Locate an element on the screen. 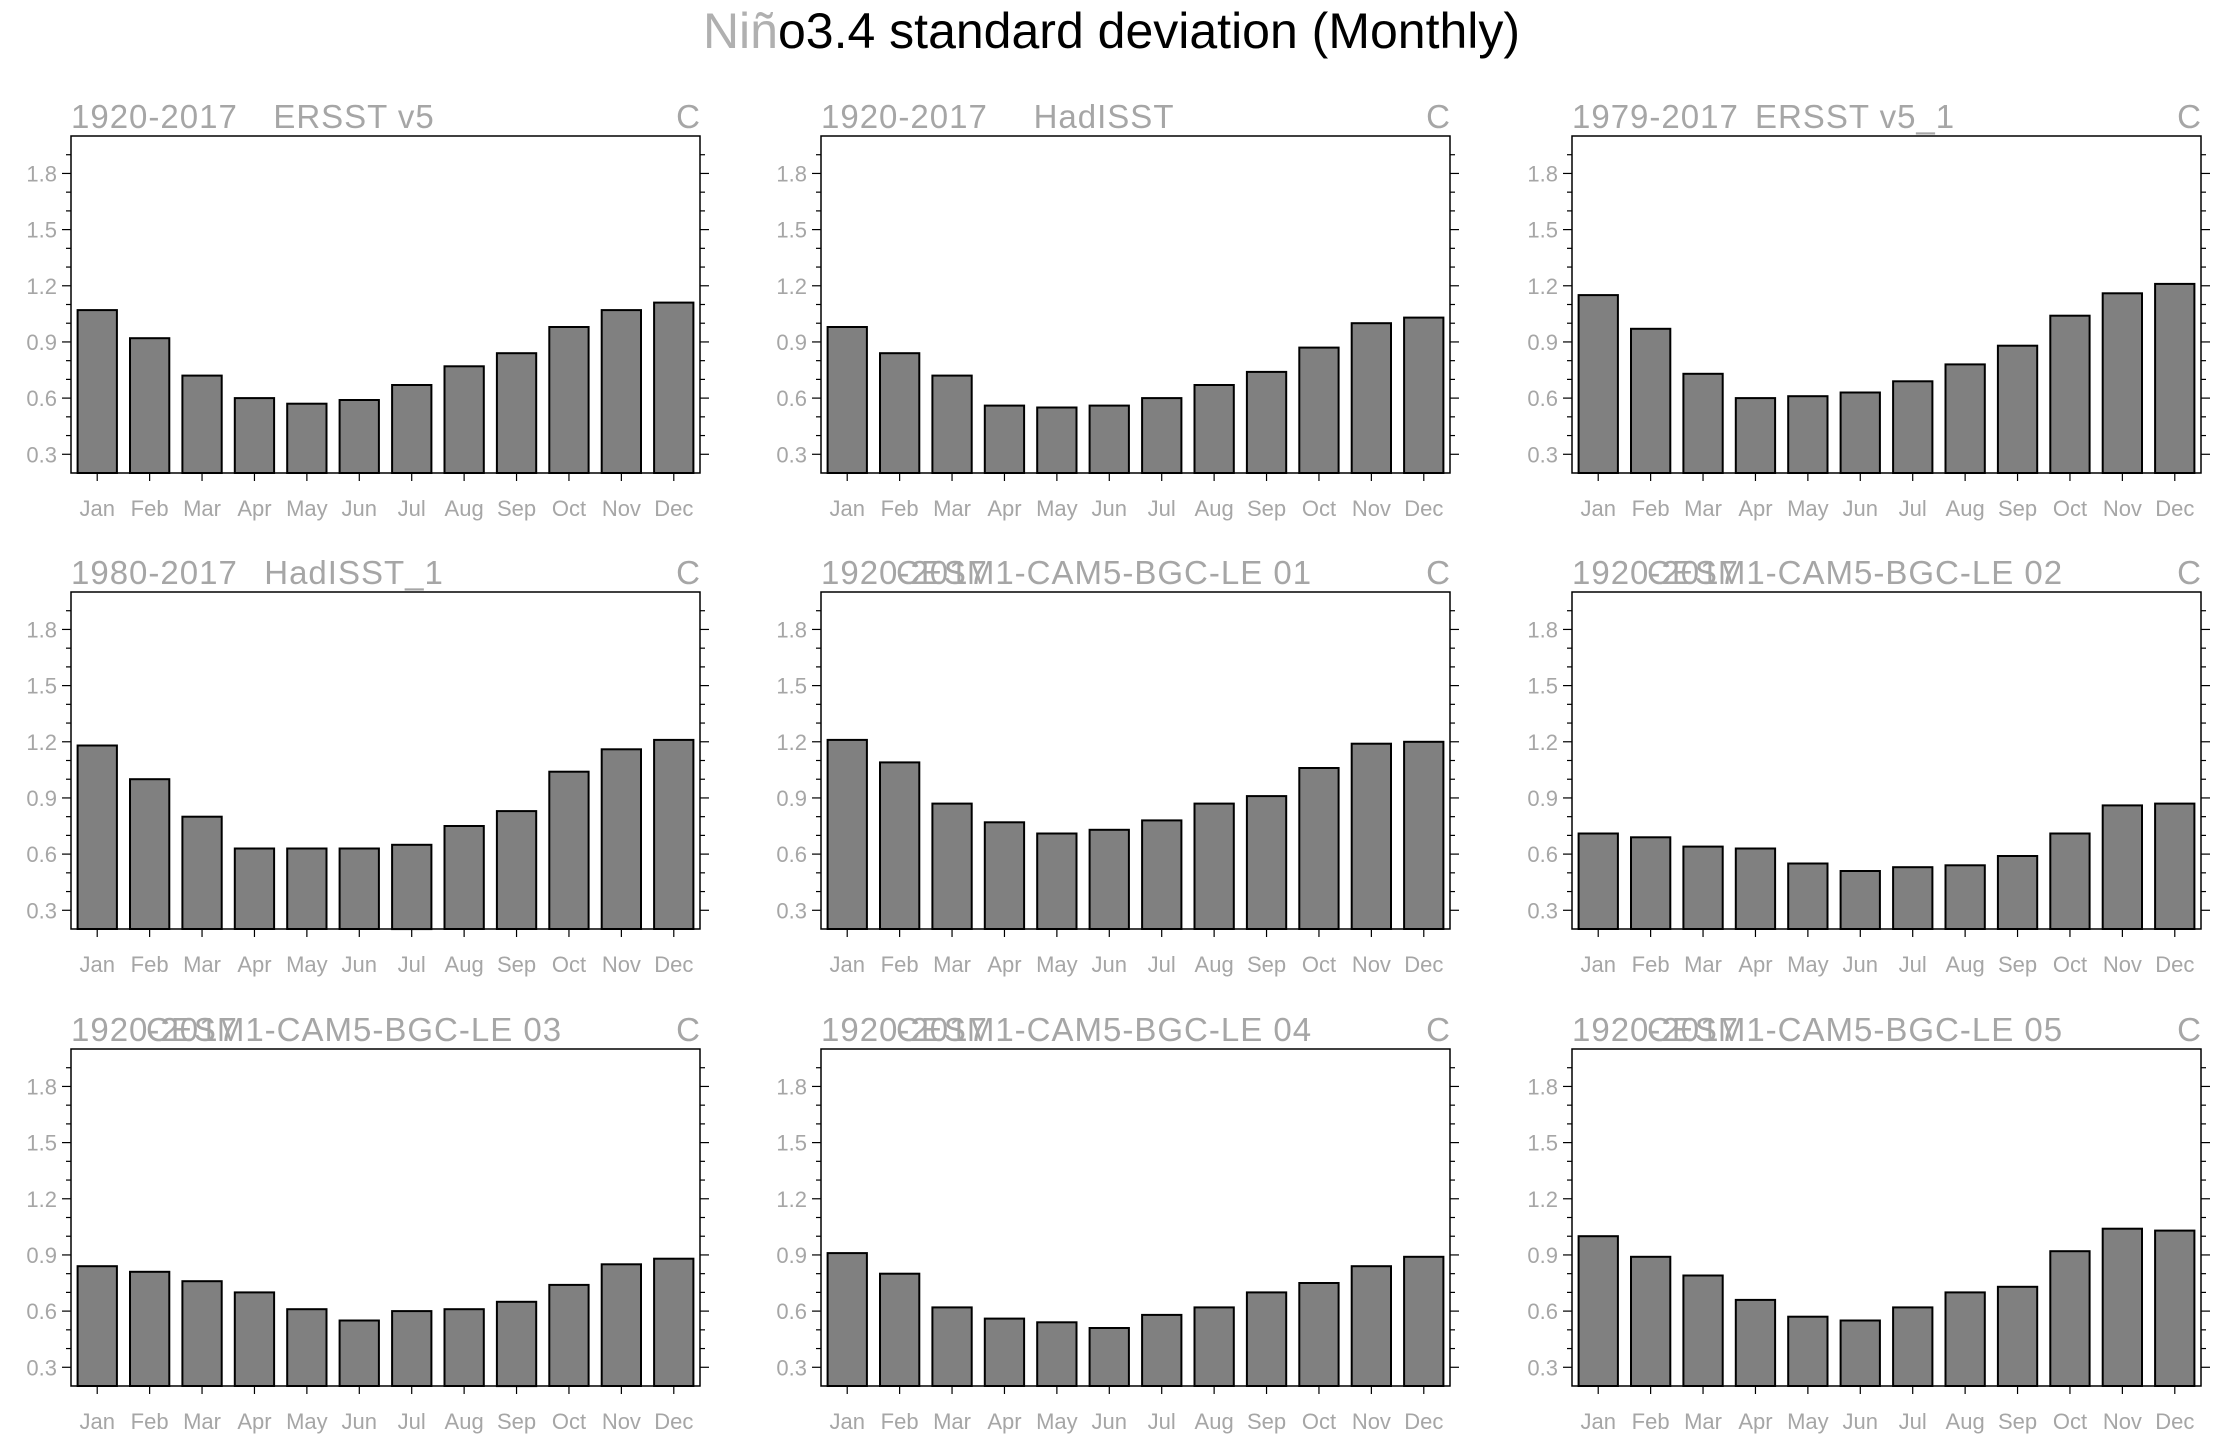 This screenshot has height=1448, width=2223. y-tick-label: 1.5 is located at coordinates (1542, 686).